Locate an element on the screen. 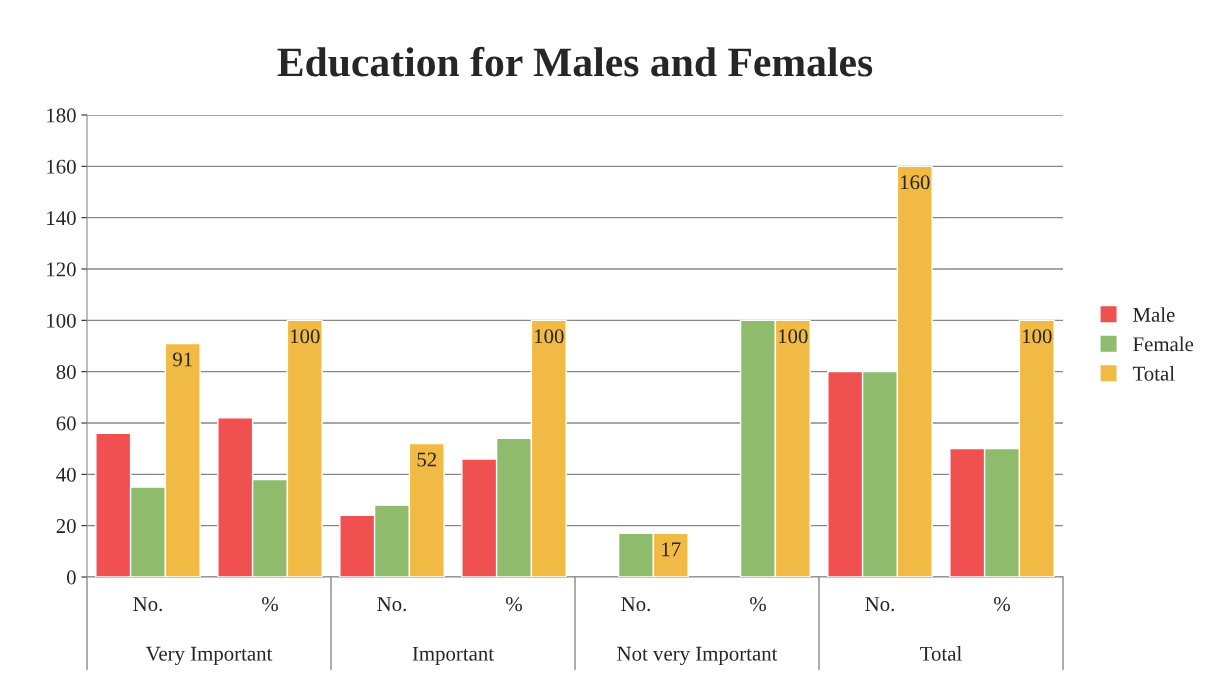  chart-title: Education for Males and Females is located at coordinates (575, 61).